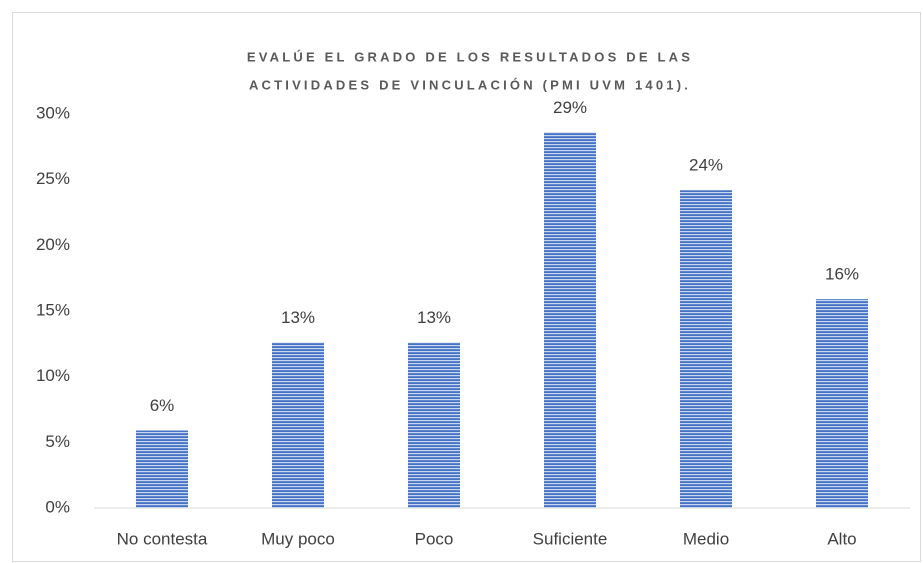 The width and height of the screenshot is (923, 563). What do you see at coordinates (162, 538) in the screenshot?
I see `x-tick-label: No contesta` at bounding box center [162, 538].